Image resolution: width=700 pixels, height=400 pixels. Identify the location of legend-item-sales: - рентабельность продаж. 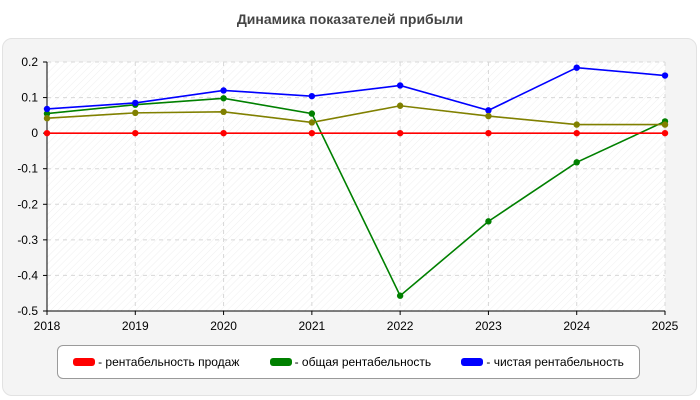
(156, 362).